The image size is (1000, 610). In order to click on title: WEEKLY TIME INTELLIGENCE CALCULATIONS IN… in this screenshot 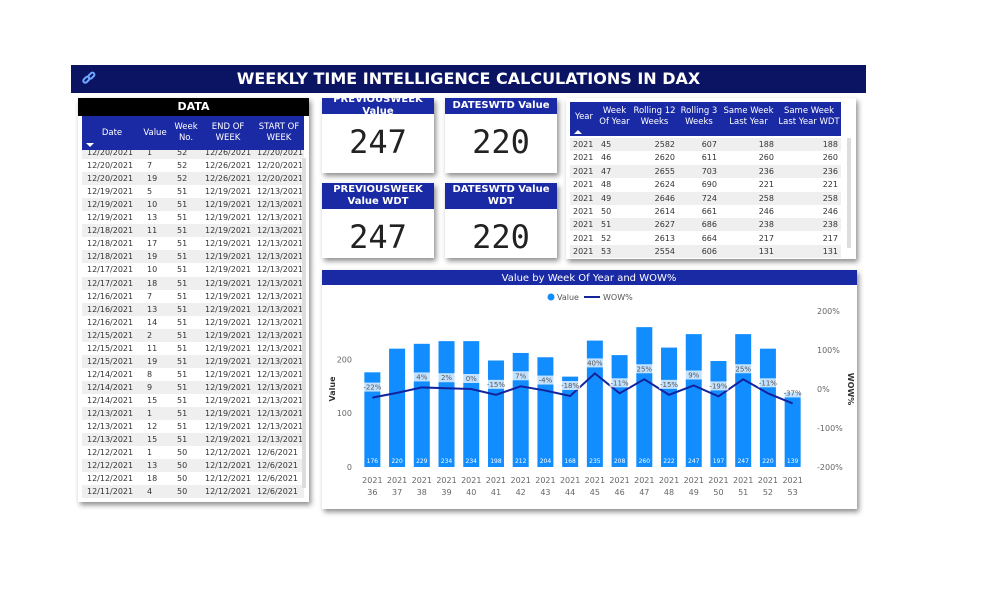, I will do `click(468, 78)`.